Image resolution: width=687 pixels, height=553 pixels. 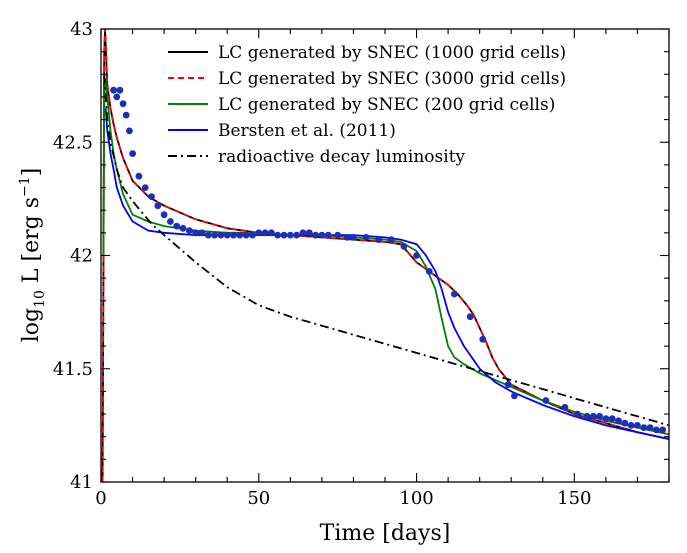 What do you see at coordinates (386, 105) in the screenshot?
I see `legend-label-2: LC generated by SNEC (200 grid cells)` at bounding box center [386, 105].